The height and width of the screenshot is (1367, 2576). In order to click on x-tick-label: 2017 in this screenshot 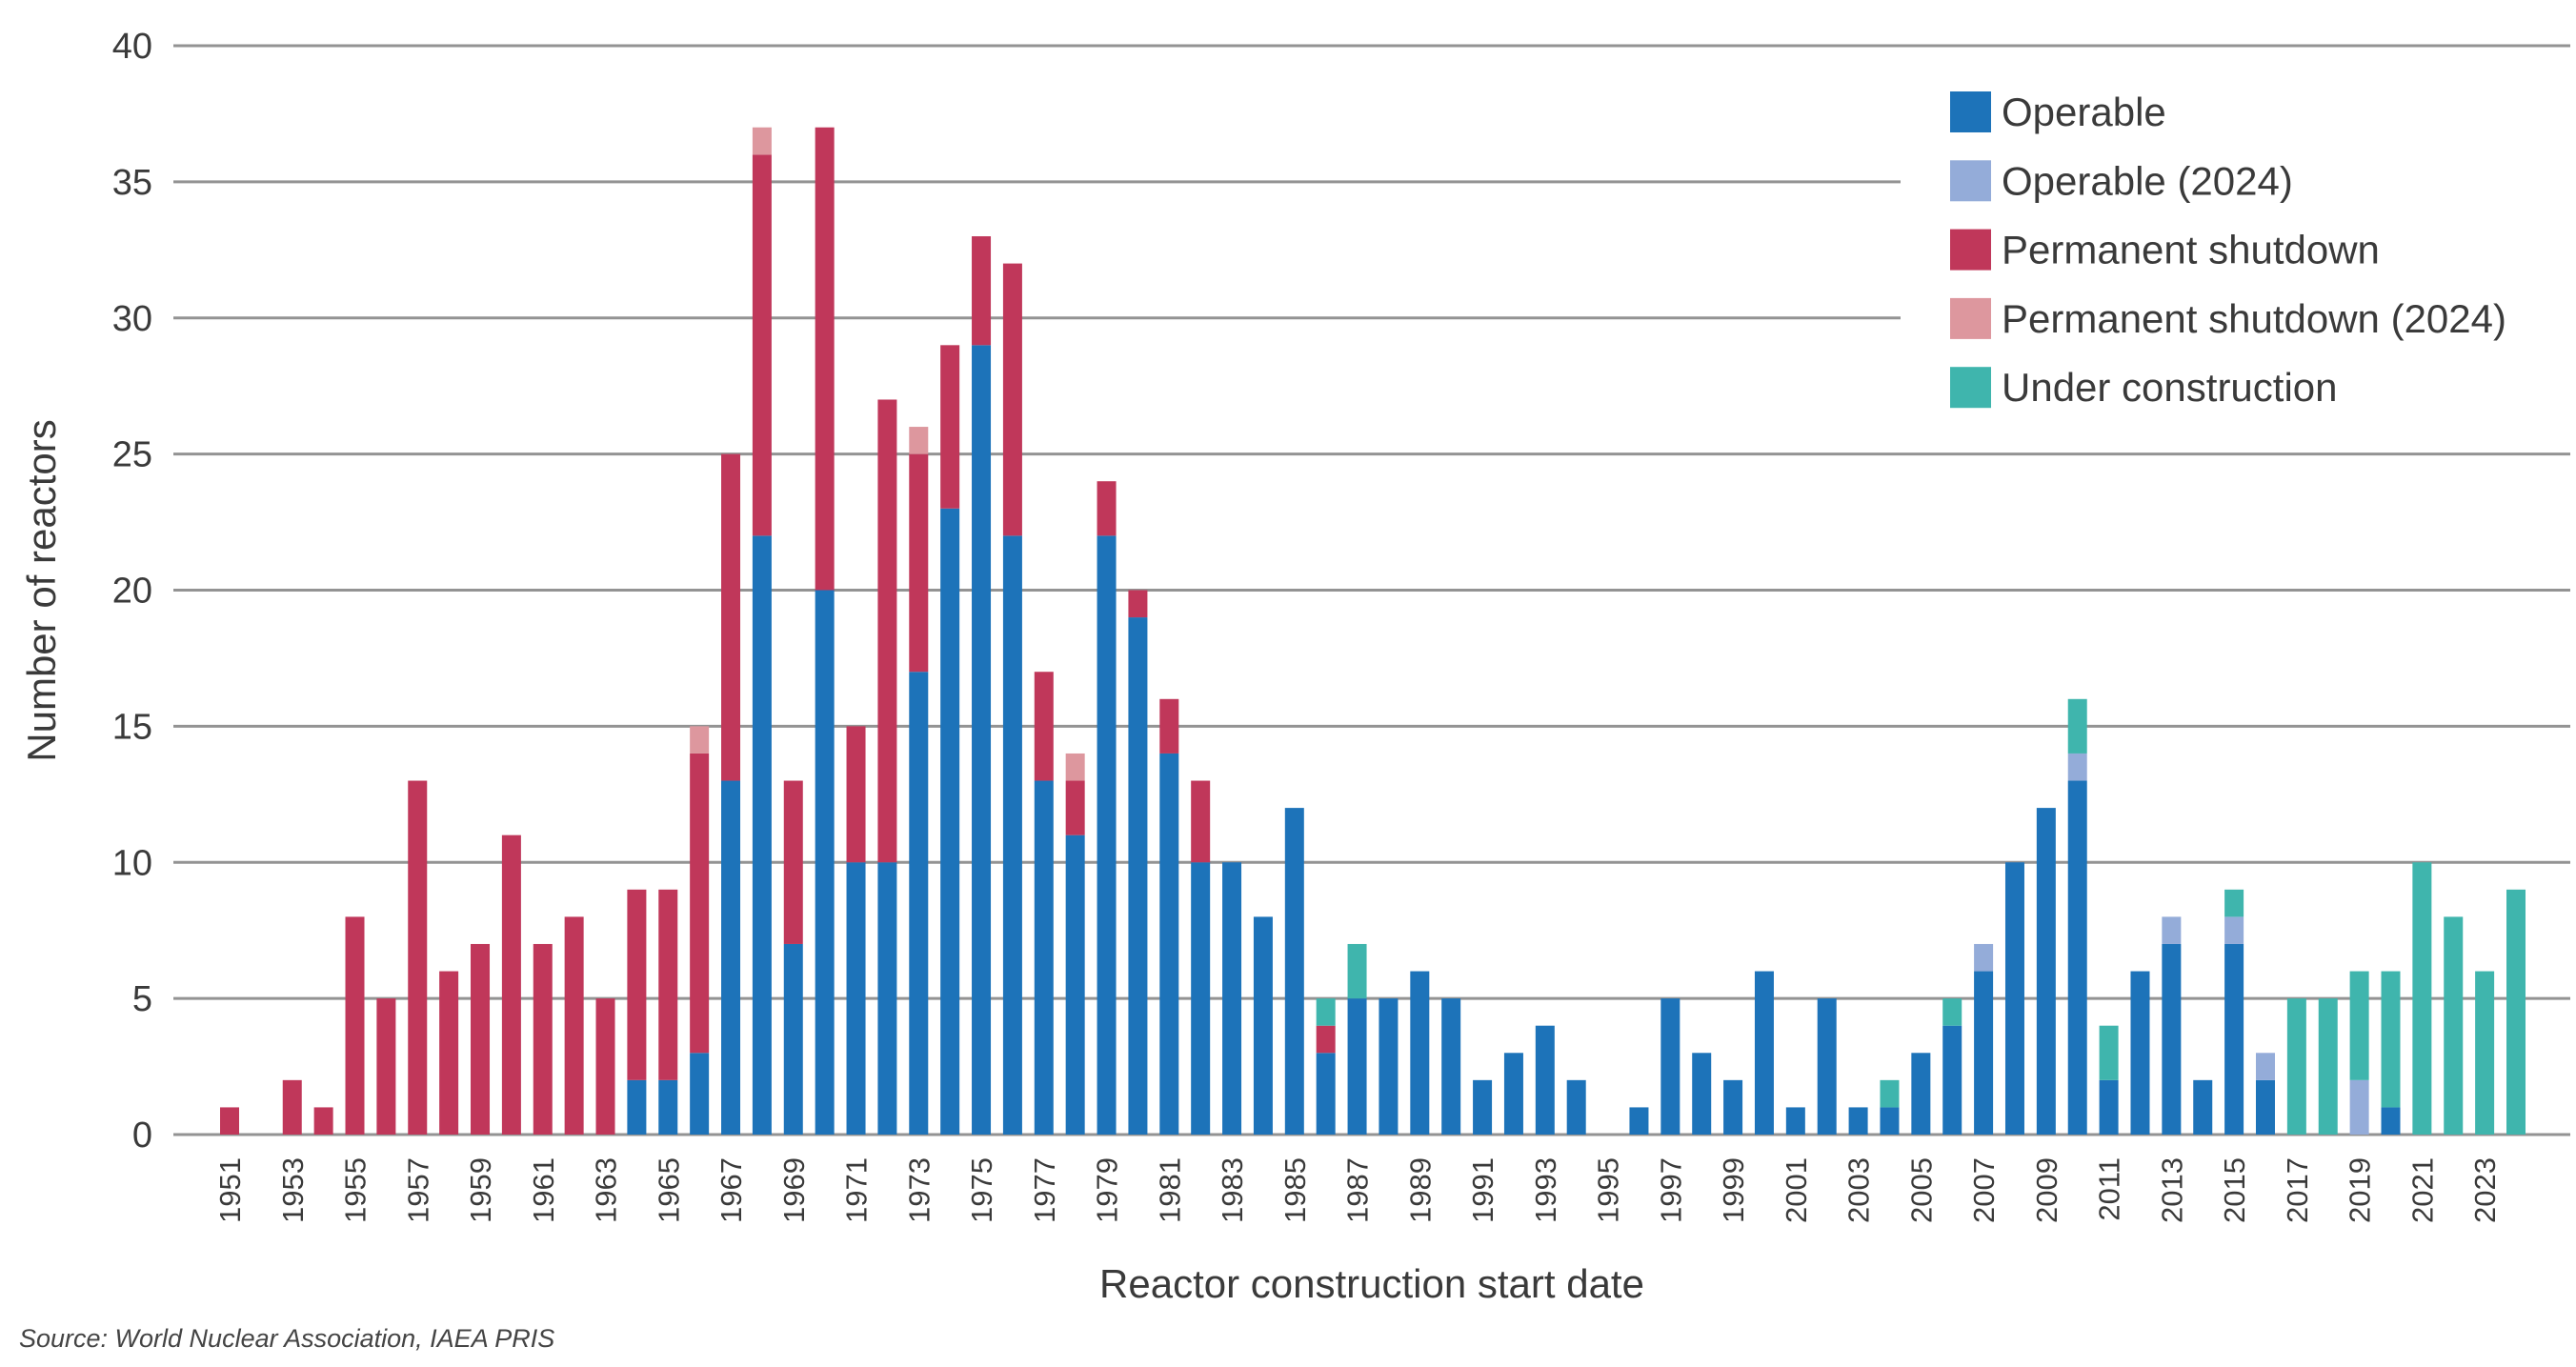, I will do `click(2298, 1190)`.